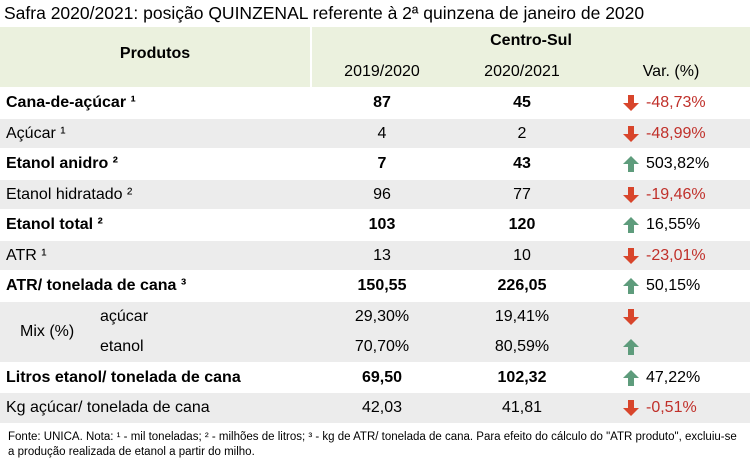 The image size is (750, 463). Describe the element at coordinates (522, 347) in the screenshot. I see `row-value: 80,59%` at that location.